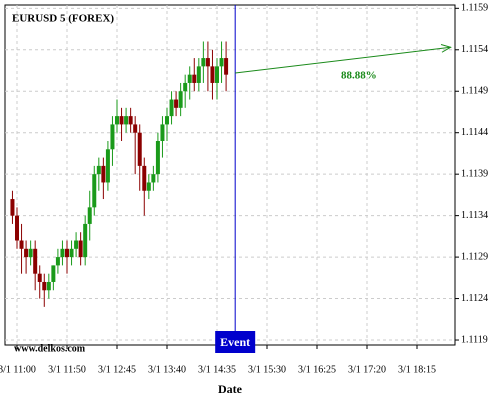  What do you see at coordinates (474, 173) in the screenshot?
I see `y-tick-label: 1.1139` at bounding box center [474, 173].